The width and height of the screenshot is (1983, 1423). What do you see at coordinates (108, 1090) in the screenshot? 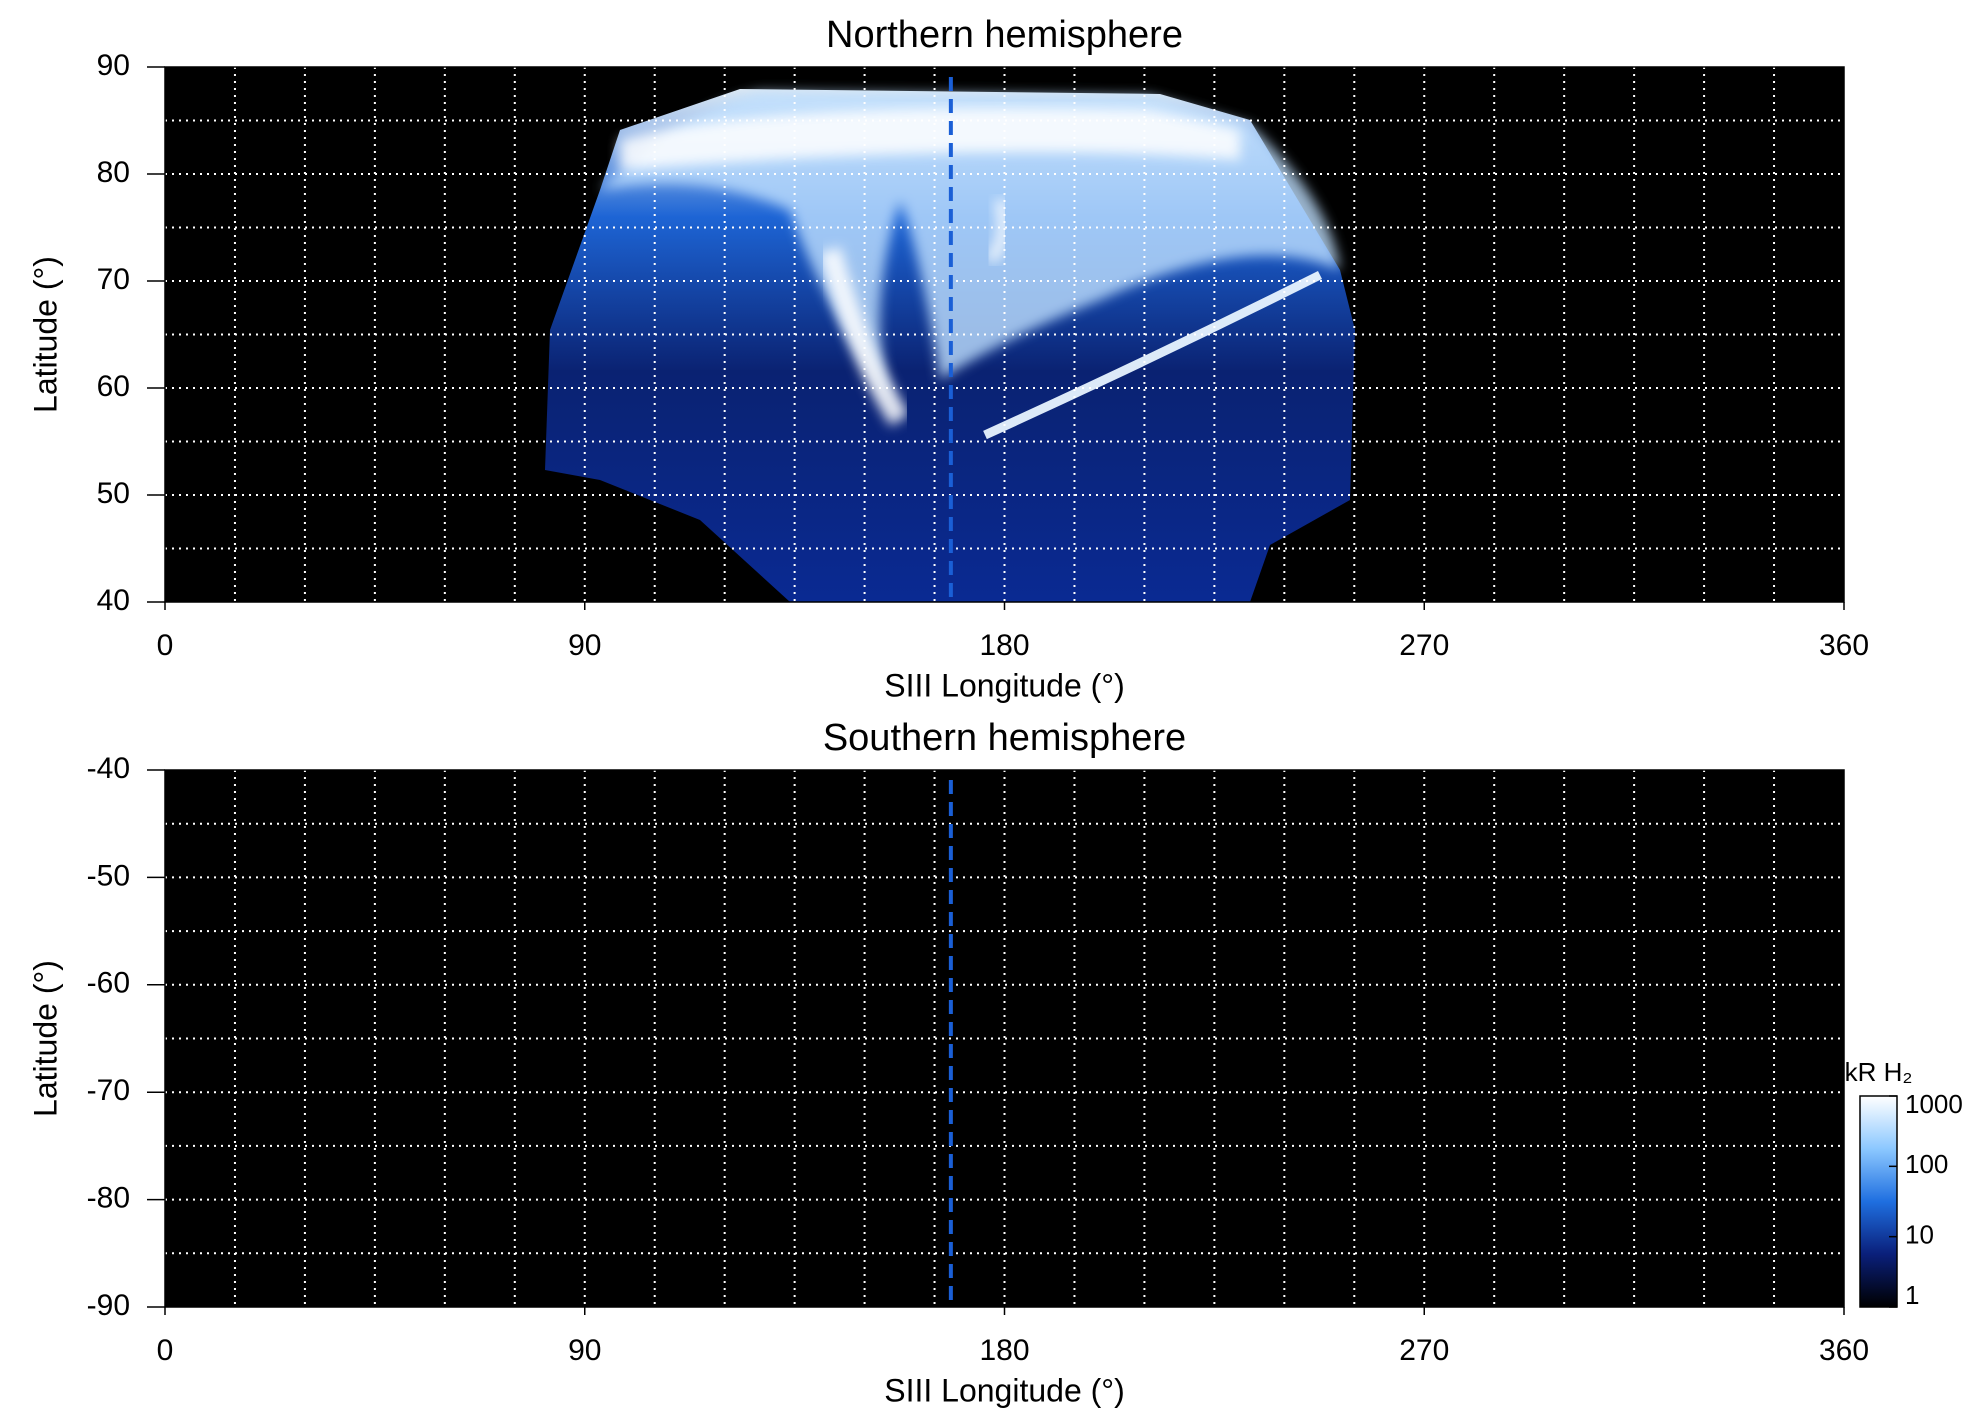
I see `y-tick-label: -70` at bounding box center [108, 1090].